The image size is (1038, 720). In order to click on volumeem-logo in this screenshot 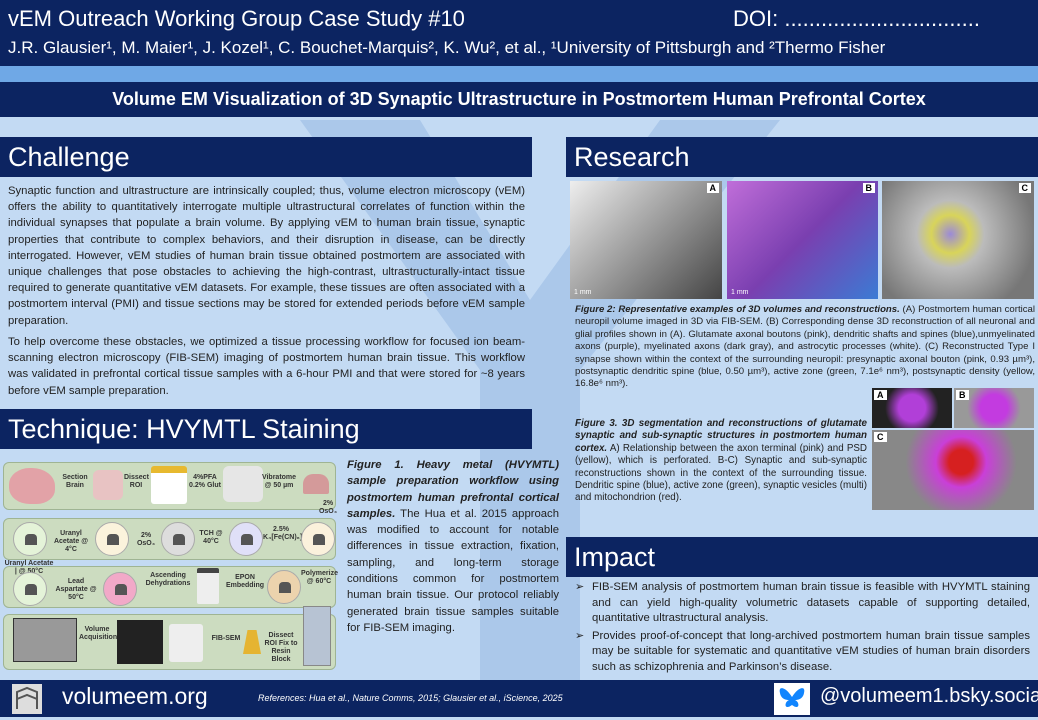, I will do `click(27, 699)`.